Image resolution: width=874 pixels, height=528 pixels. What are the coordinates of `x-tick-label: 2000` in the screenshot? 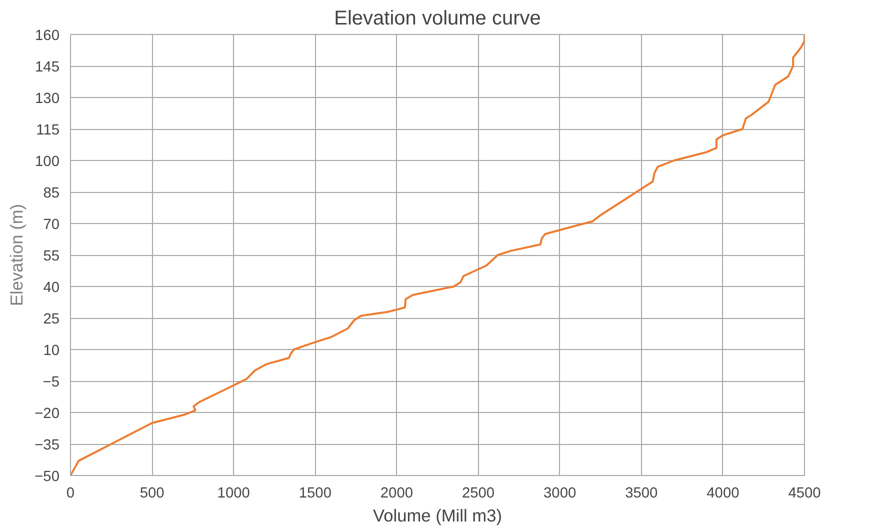 It's located at (397, 494).